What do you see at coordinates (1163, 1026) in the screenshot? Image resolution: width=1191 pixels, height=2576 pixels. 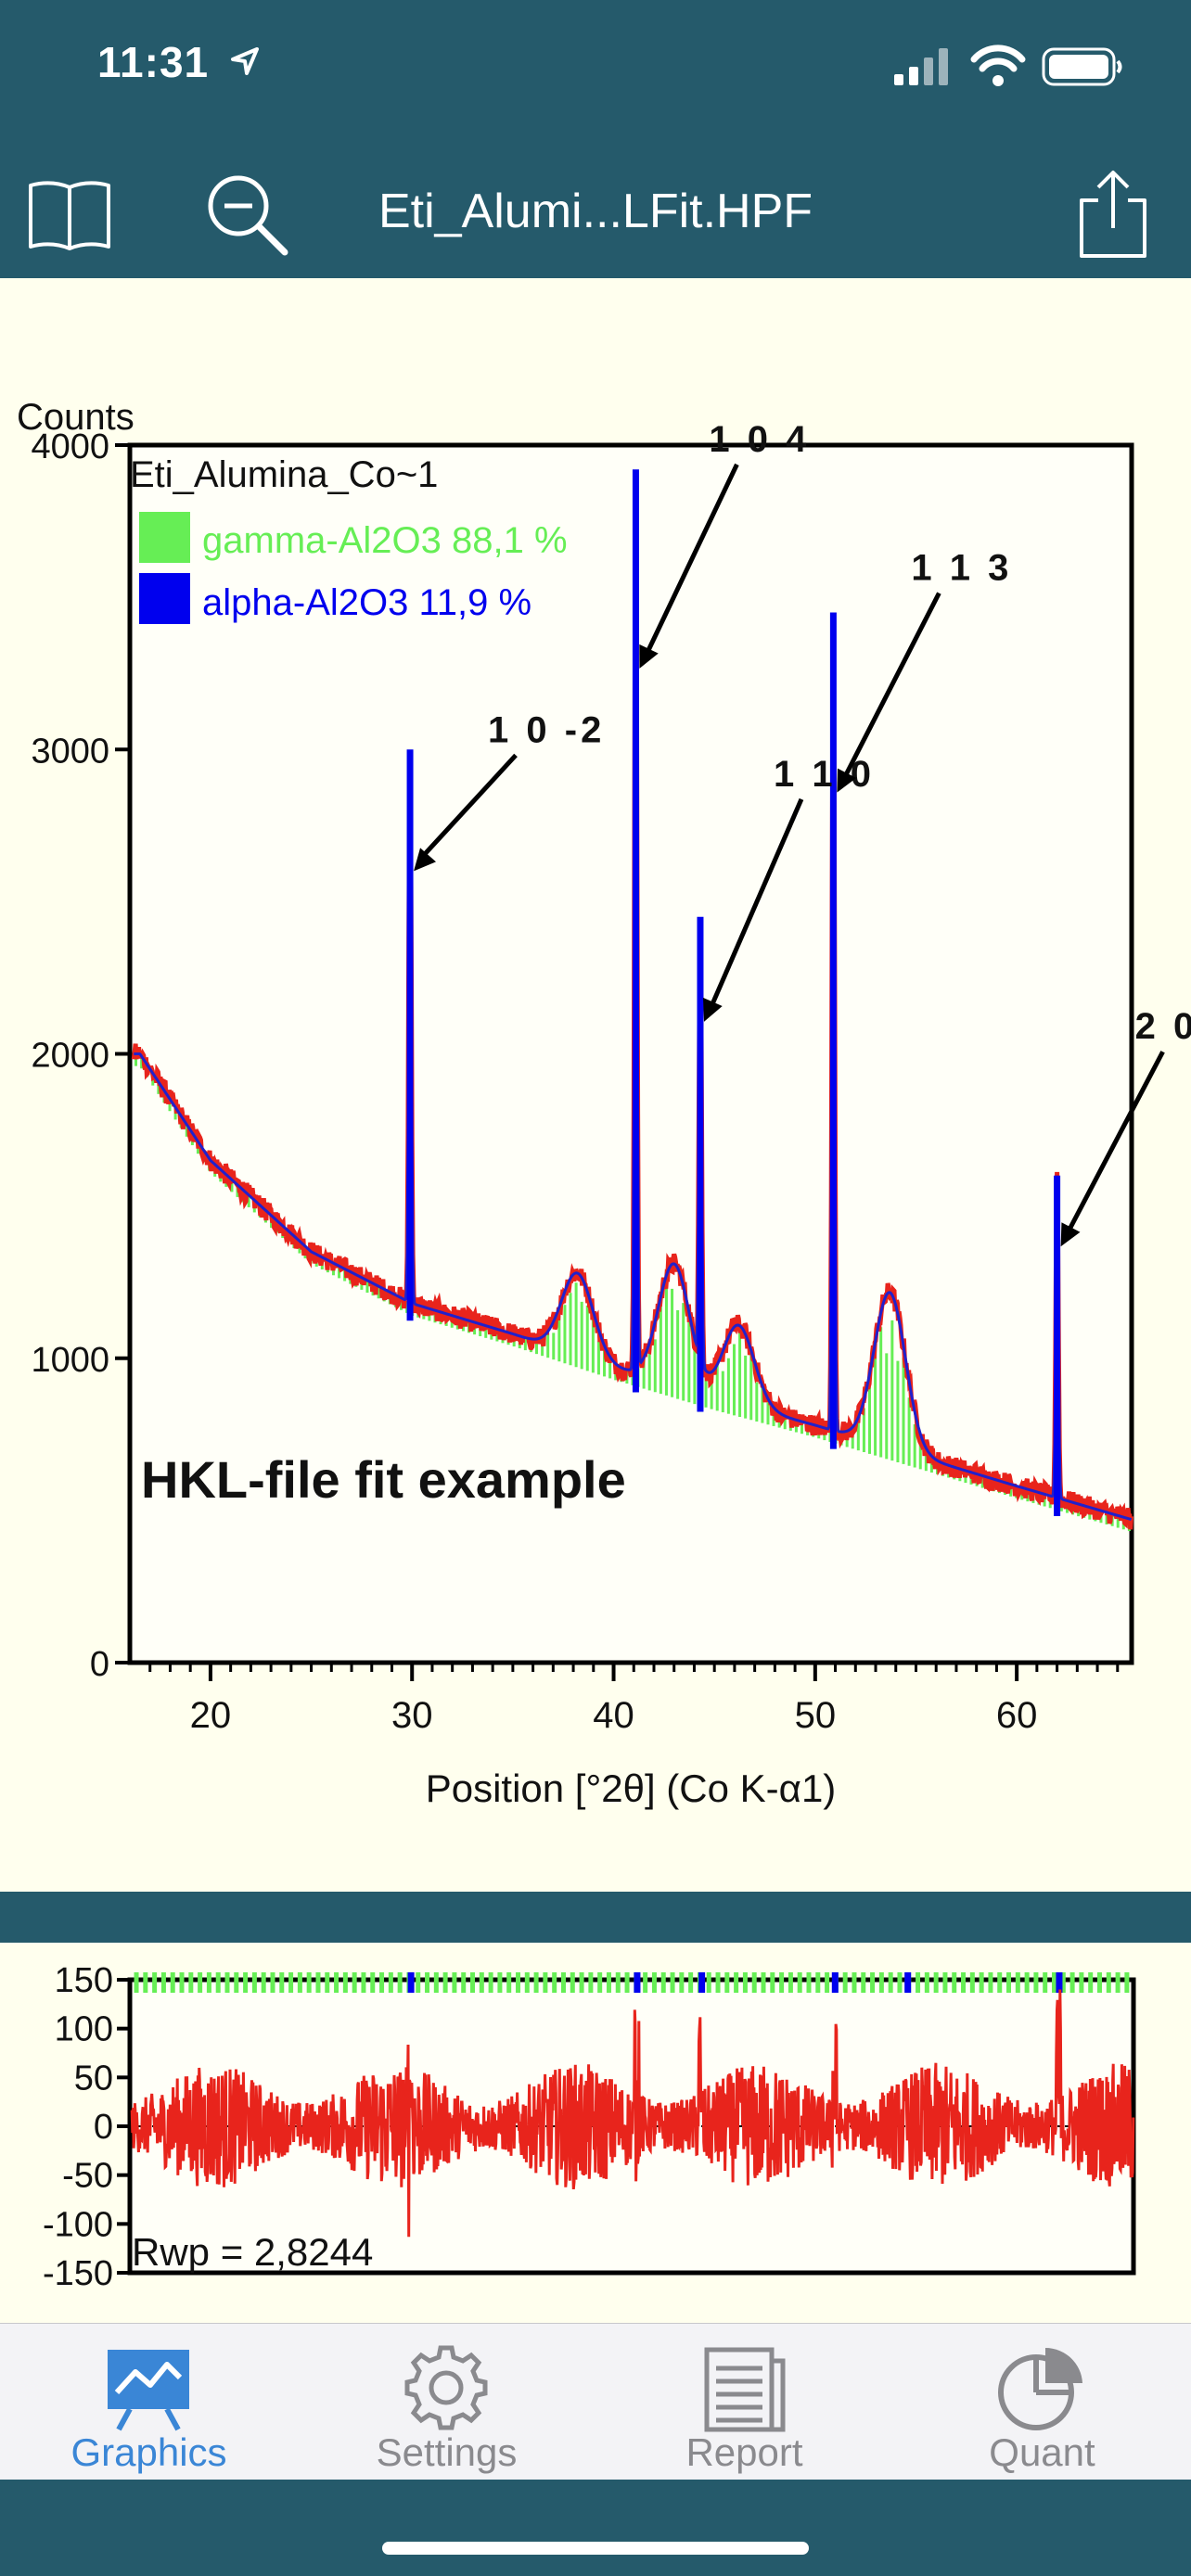 I see `peak-hkl-label: 2 0 -4` at bounding box center [1163, 1026].